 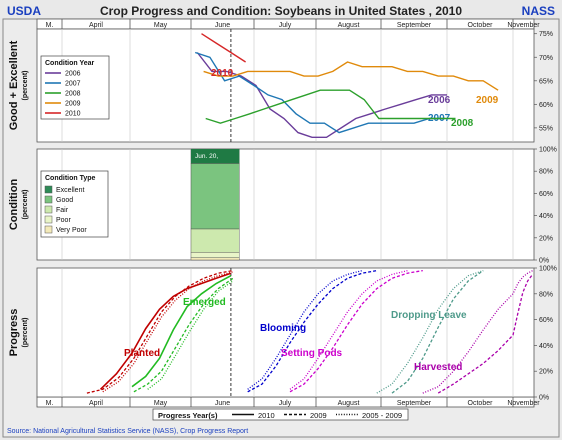 I want to click on series-line-2010, so click(x=223, y=48).